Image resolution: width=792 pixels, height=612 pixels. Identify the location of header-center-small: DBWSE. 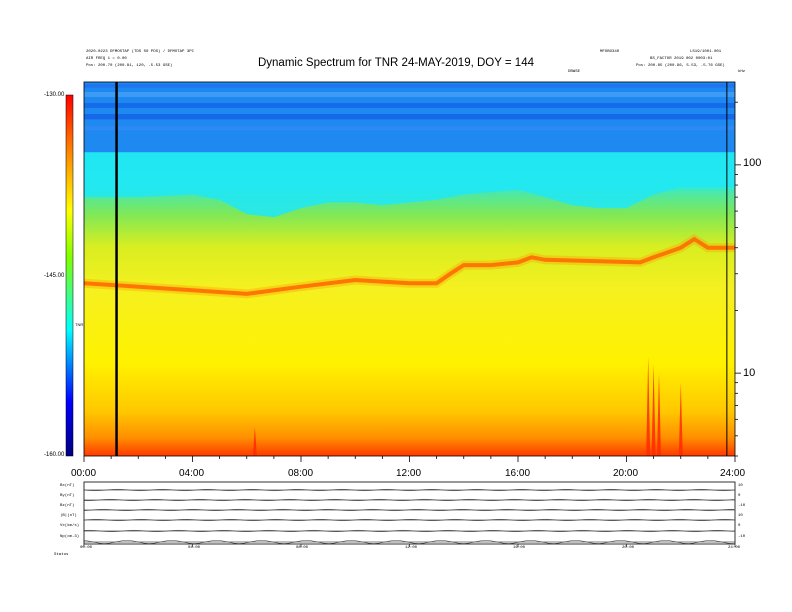
(574, 72).